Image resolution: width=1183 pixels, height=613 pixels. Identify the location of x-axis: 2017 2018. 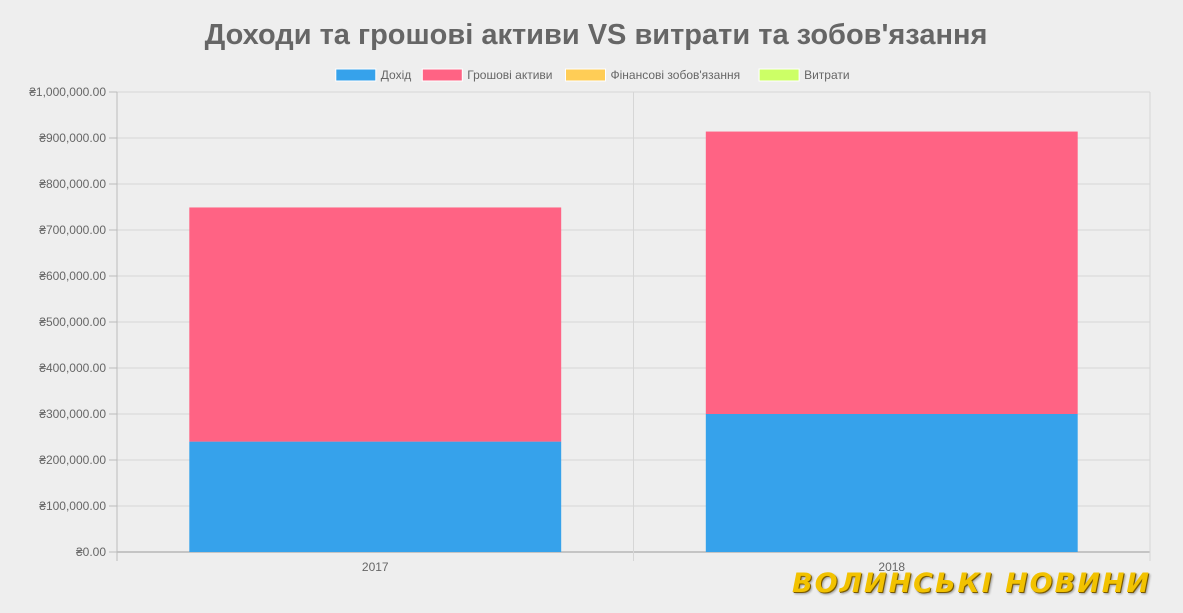
(634, 567).